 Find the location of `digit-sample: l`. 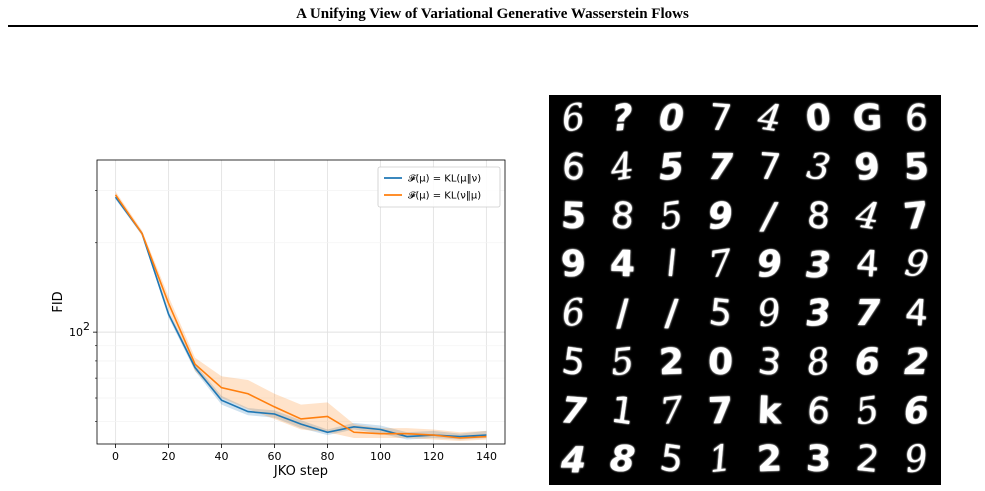

digit-sample: l is located at coordinates (671, 265).